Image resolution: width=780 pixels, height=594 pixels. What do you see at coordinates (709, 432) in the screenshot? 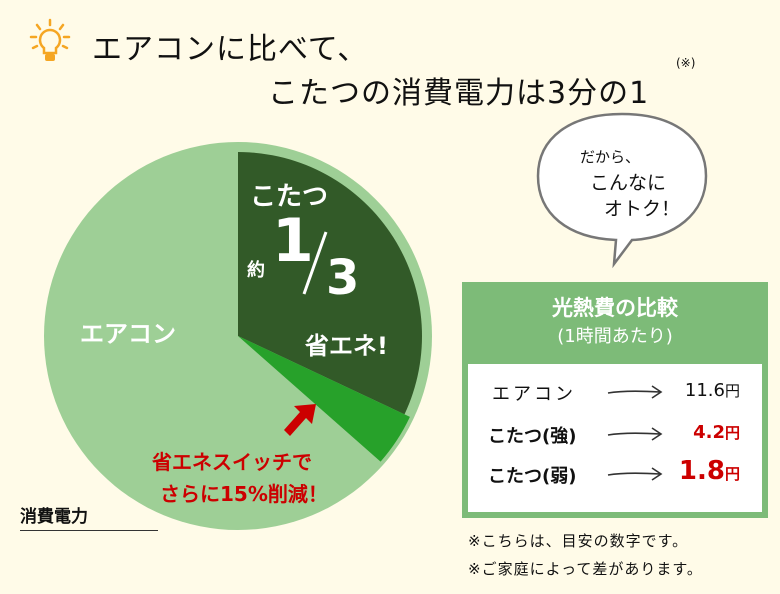
I see `row-value: 4.2` at bounding box center [709, 432].